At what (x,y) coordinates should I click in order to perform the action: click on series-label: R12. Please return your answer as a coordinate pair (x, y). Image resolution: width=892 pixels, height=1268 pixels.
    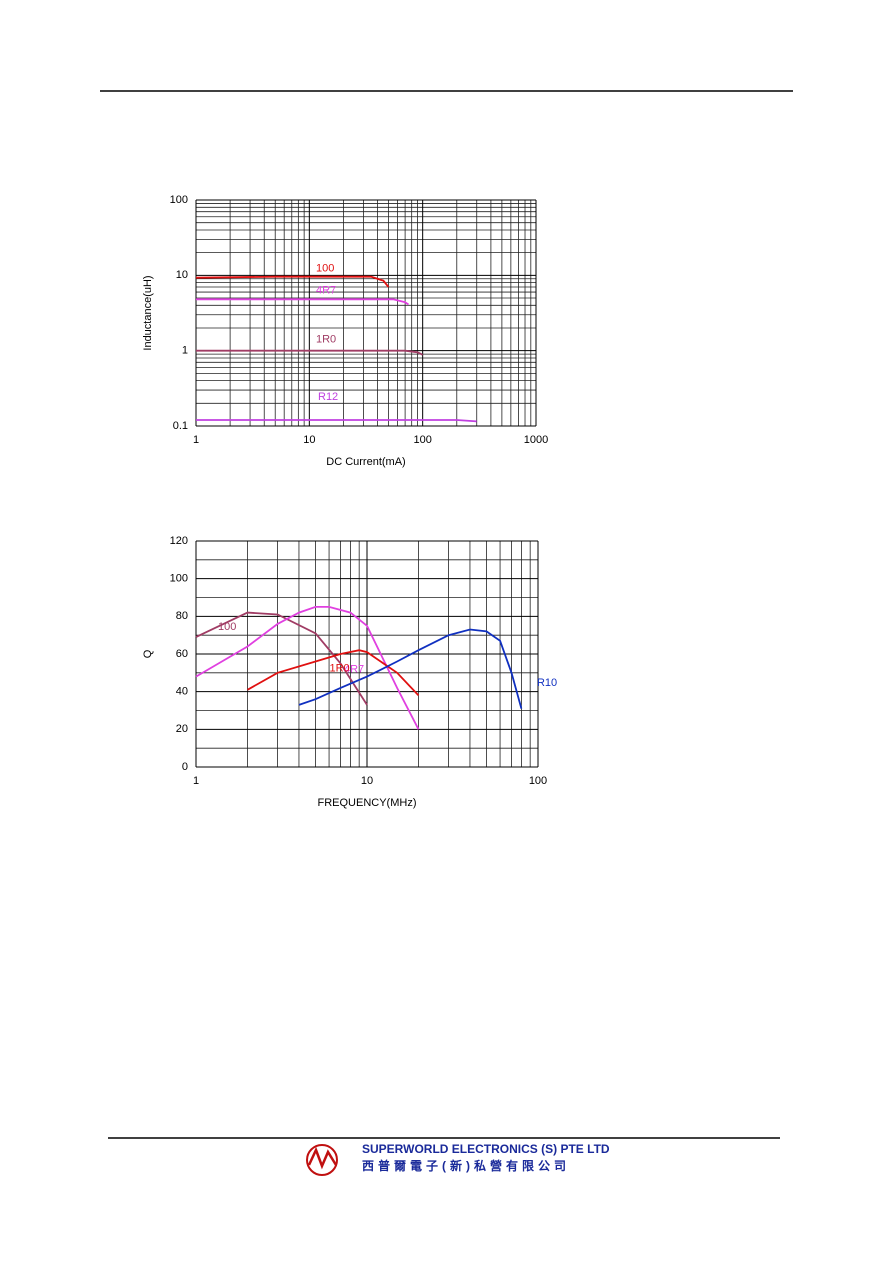
    Looking at the image, I should click on (328, 397).